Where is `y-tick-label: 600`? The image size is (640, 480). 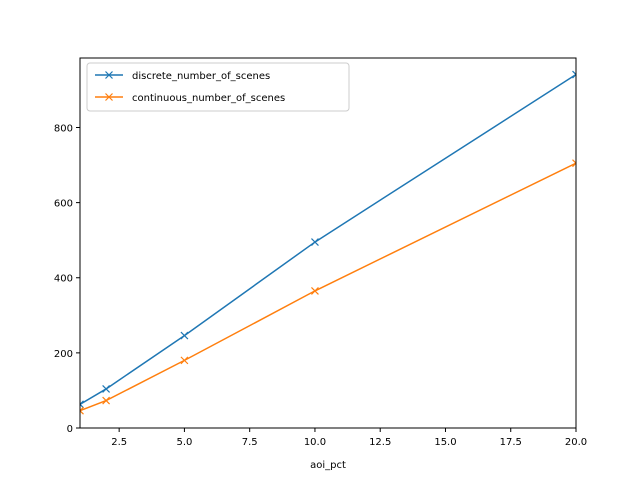
y-tick-label: 600 is located at coordinates (63, 204).